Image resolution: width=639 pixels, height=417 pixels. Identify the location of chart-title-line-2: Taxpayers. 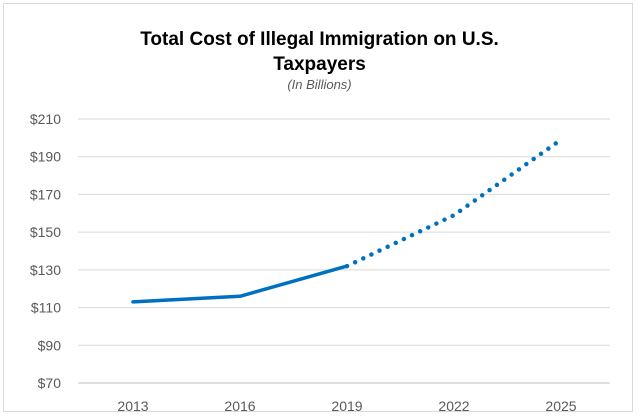
(319, 64).